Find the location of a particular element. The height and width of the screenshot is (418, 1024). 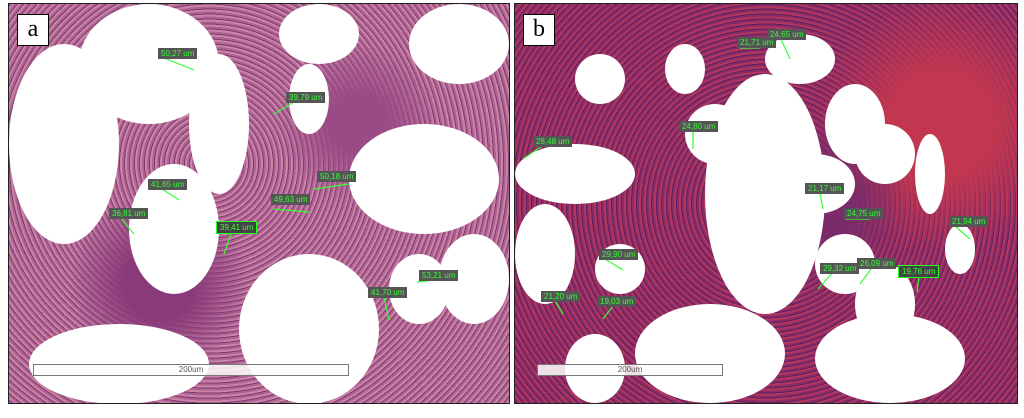

measurement-label: 53,21 um is located at coordinates (439, 275).